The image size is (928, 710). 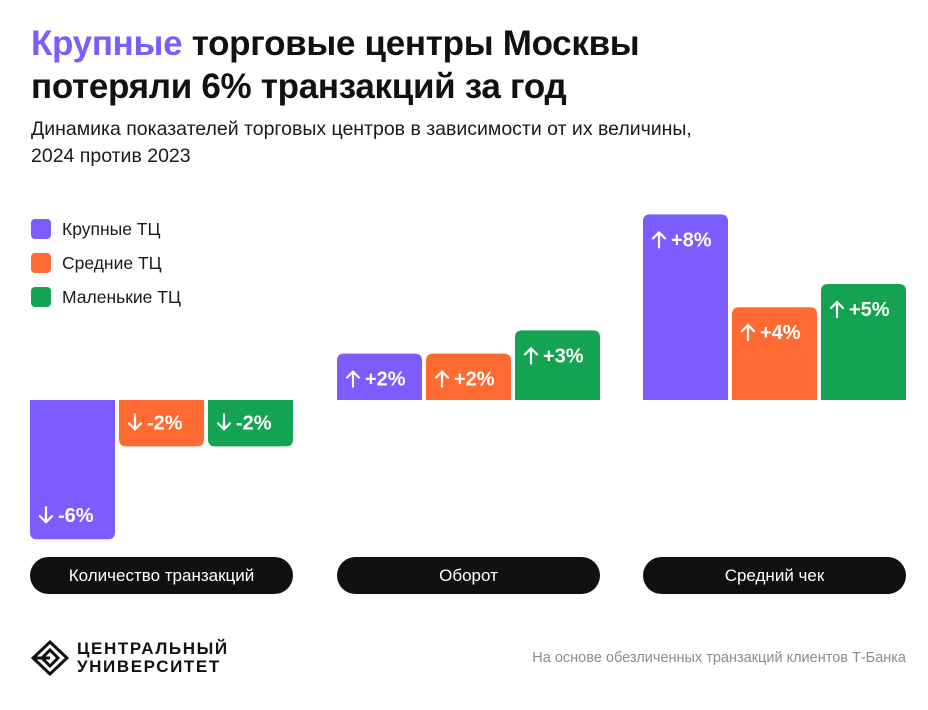 What do you see at coordinates (863, 342) in the screenshot?
I see `bar-average-check-small` at bounding box center [863, 342].